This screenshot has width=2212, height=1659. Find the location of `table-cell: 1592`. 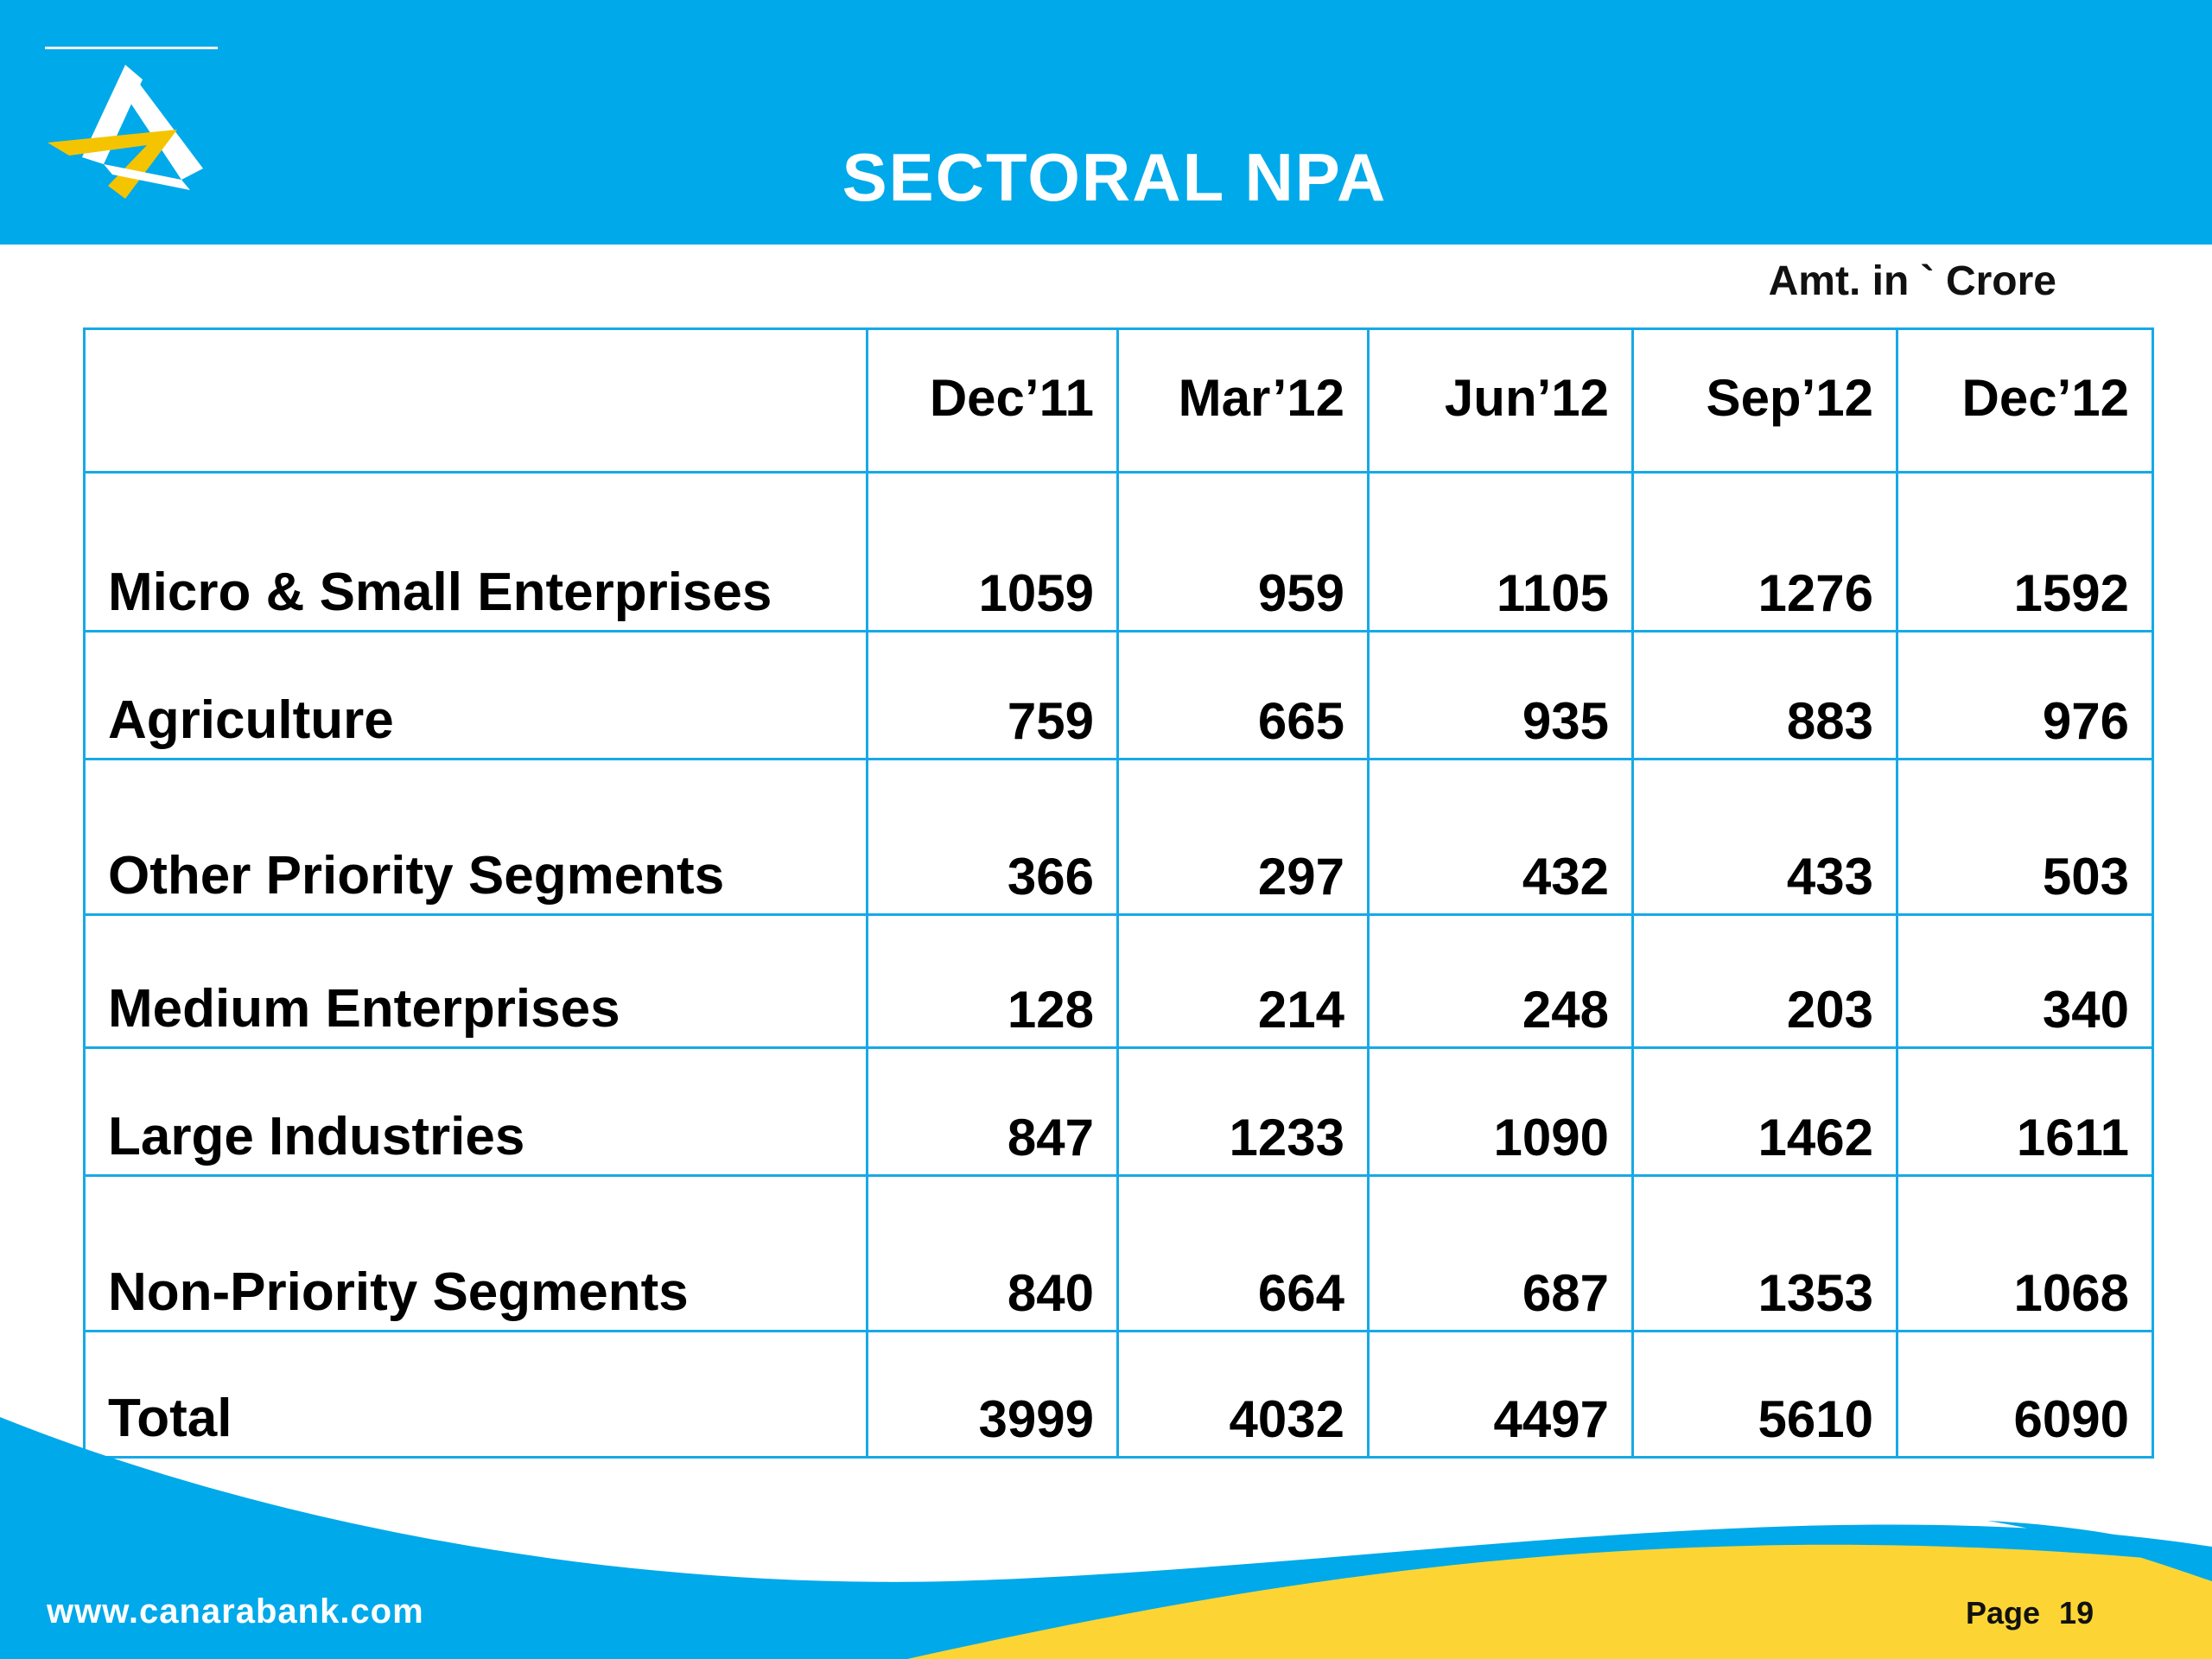

table-cell: 1592 is located at coordinates (2025, 551).